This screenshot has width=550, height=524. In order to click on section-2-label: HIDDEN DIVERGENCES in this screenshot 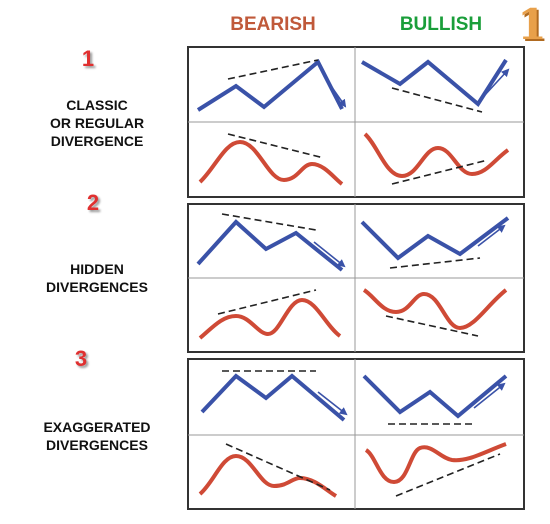, I will do `click(97, 278)`.